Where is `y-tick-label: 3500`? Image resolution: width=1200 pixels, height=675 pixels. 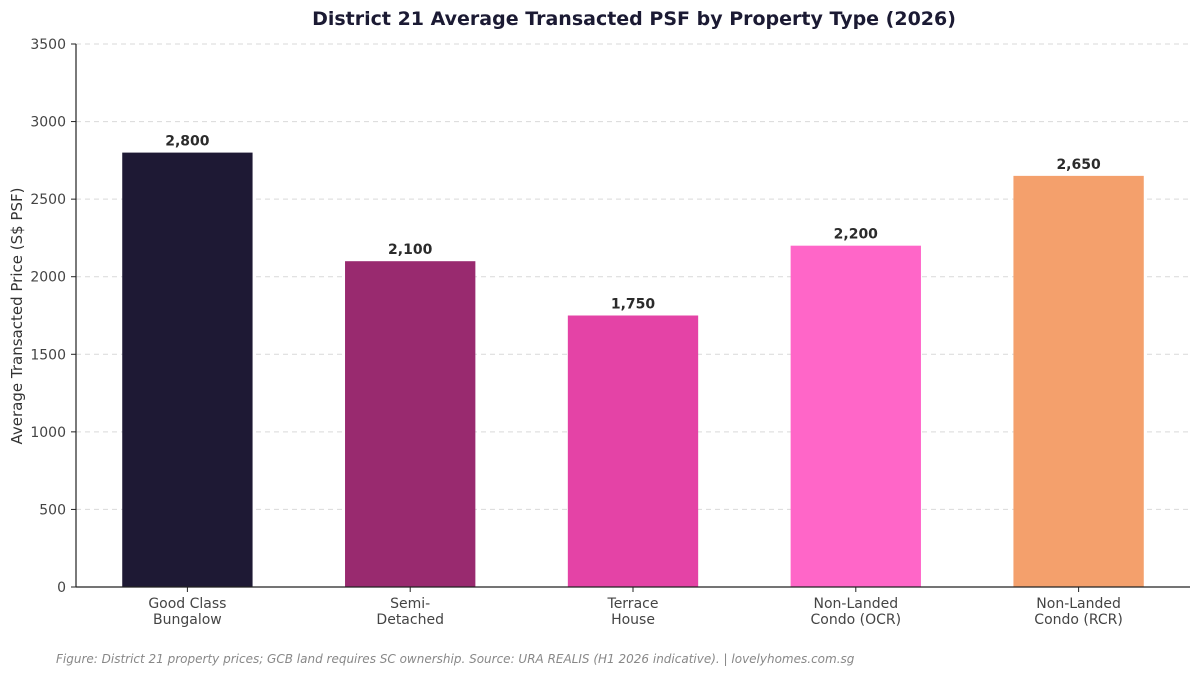 y-tick-label: 3500 is located at coordinates (48, 45).